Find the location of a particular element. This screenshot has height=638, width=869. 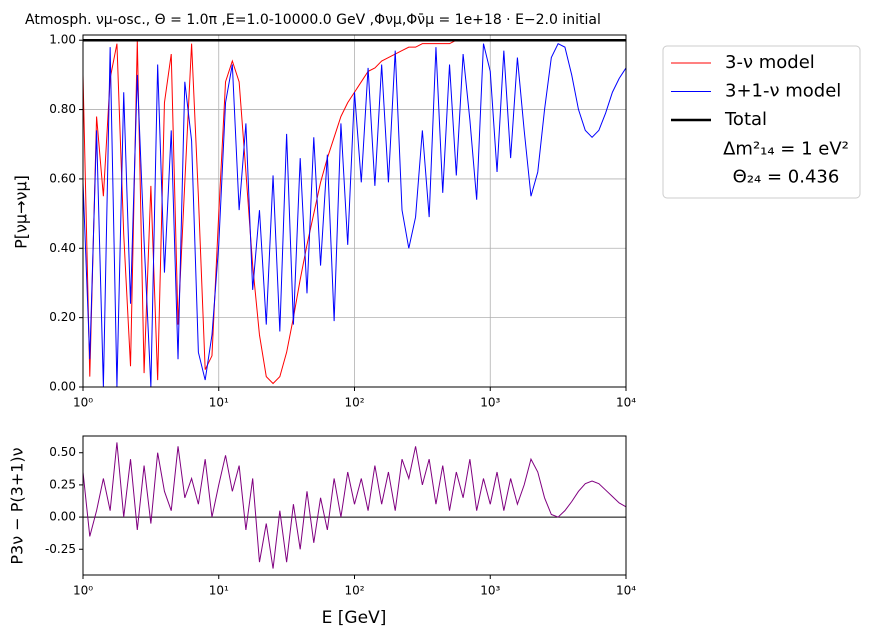

legend-label: 3-ν model is located at coordinates (770, 62).